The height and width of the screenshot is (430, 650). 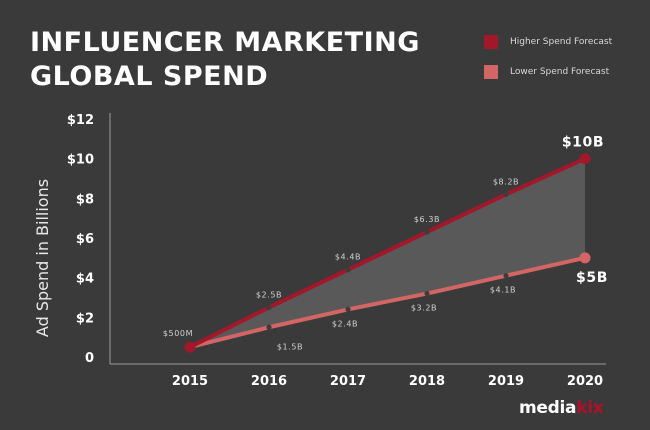 What do you see at coordinates (85, 199) in the screenshot?
I see `y-tick-label: $8` at bounding box center [85, 199].